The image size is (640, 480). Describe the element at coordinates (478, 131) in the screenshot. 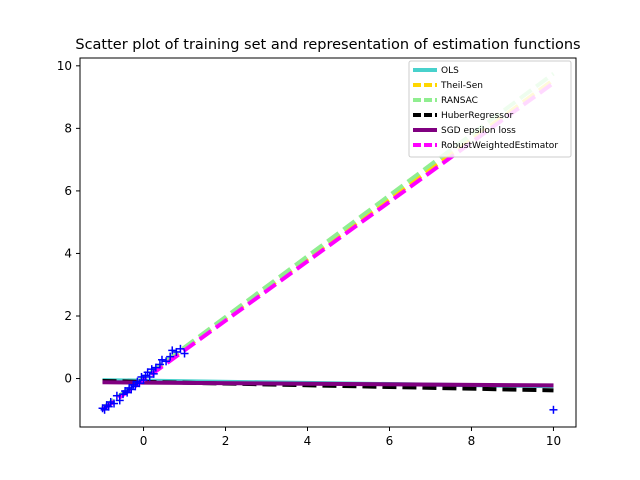

I see `legend-label: SGD epsilon loss` at that location.